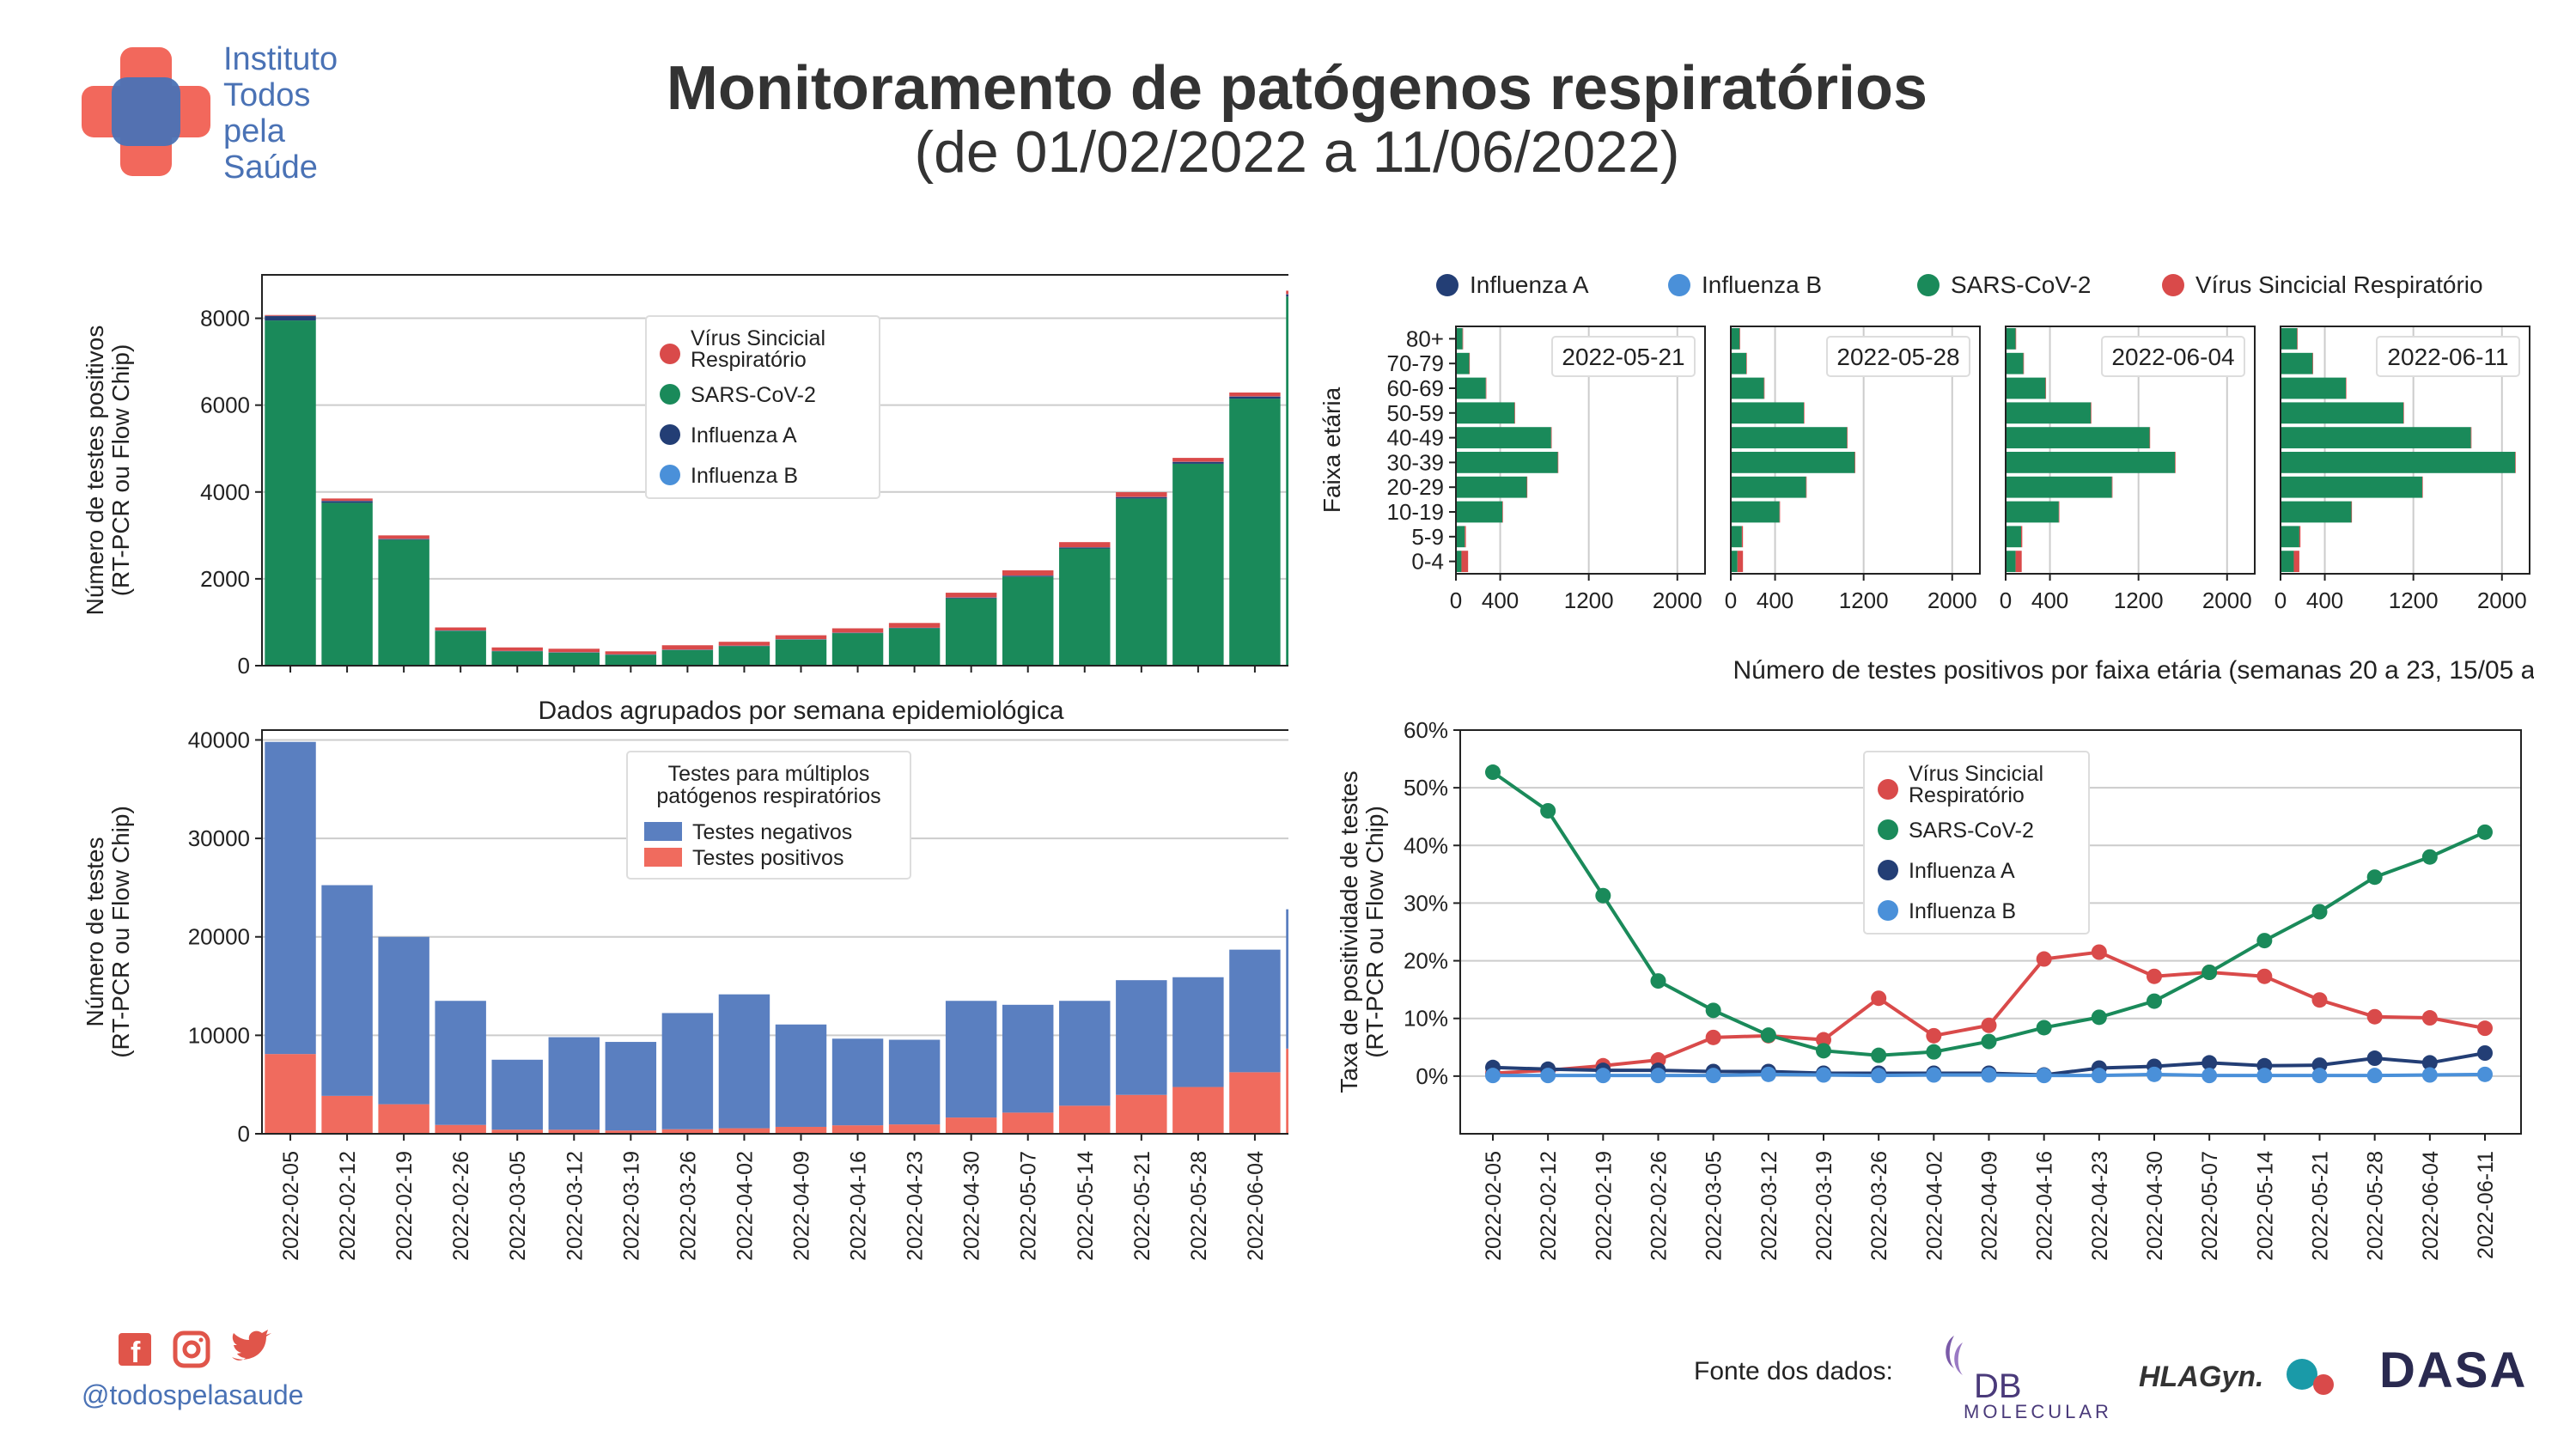 This screenshot has height=1449, width=2576. What do you see at coordinates (193, 1394) in the screenshot?
I see `social-handle: @todospelasaude` at bounding box center [193, 1394].